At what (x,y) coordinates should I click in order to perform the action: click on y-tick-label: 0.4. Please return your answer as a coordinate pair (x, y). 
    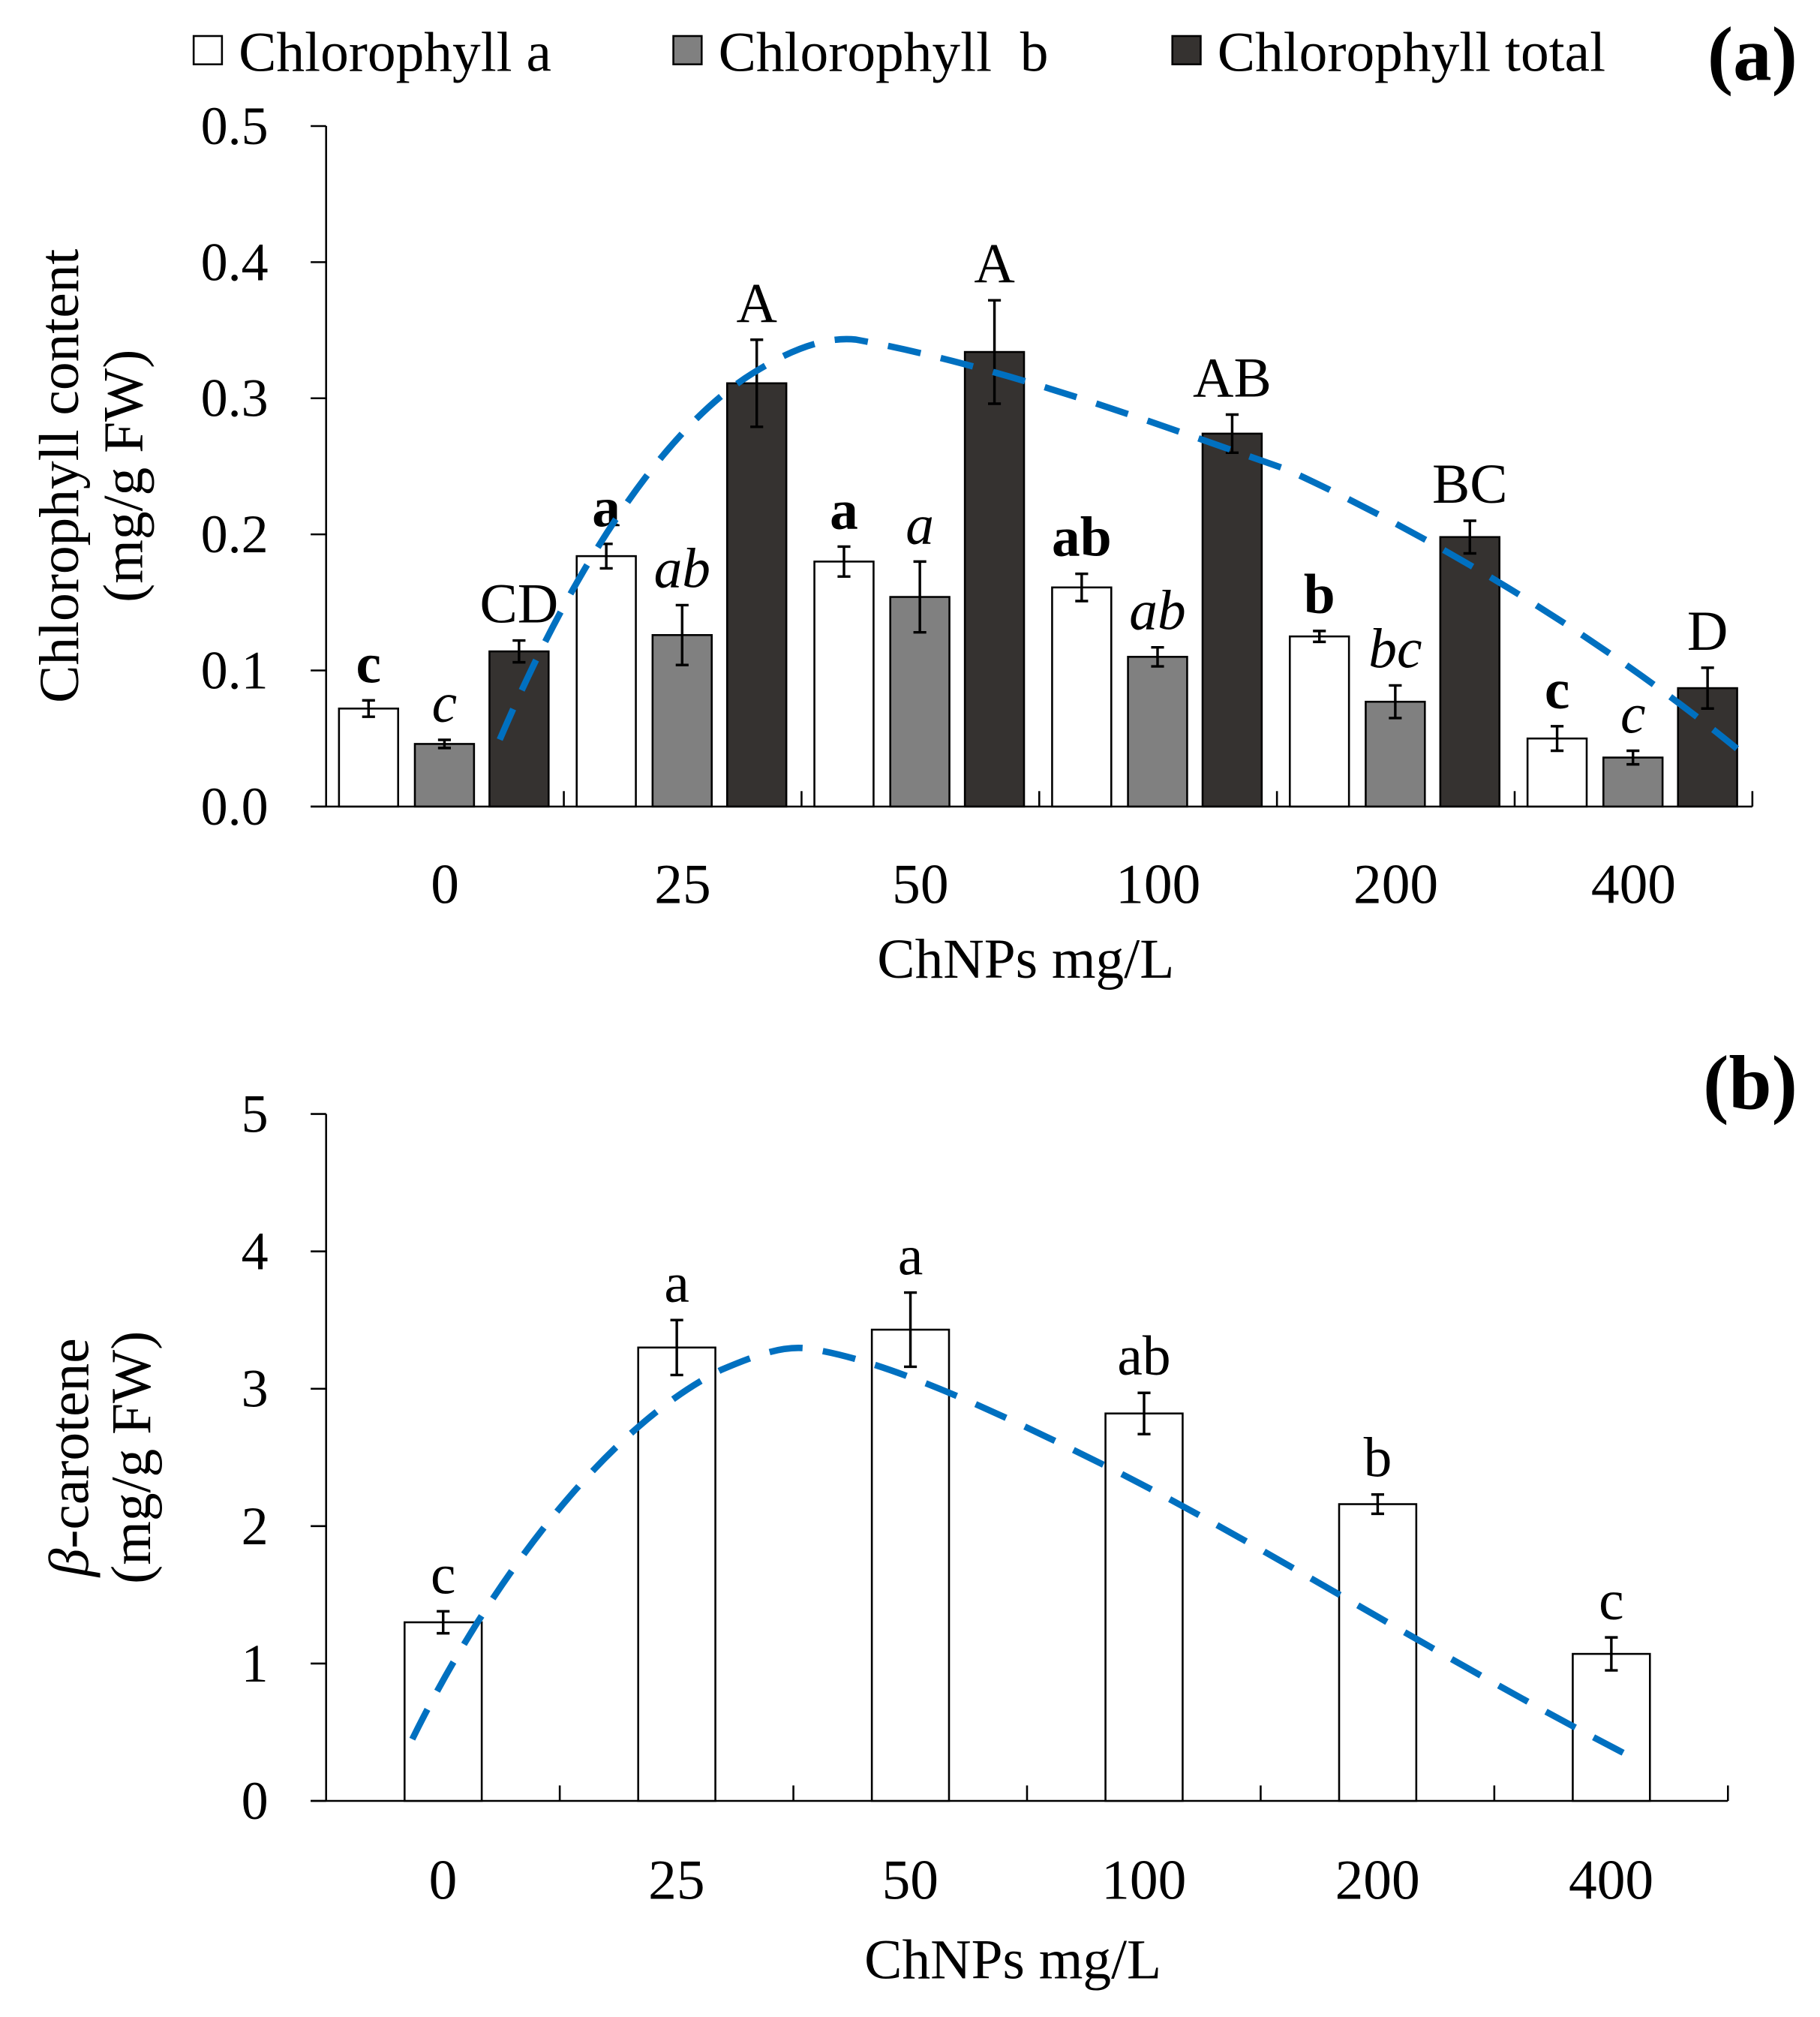
    Looking at the image, I should click on (235, 262).